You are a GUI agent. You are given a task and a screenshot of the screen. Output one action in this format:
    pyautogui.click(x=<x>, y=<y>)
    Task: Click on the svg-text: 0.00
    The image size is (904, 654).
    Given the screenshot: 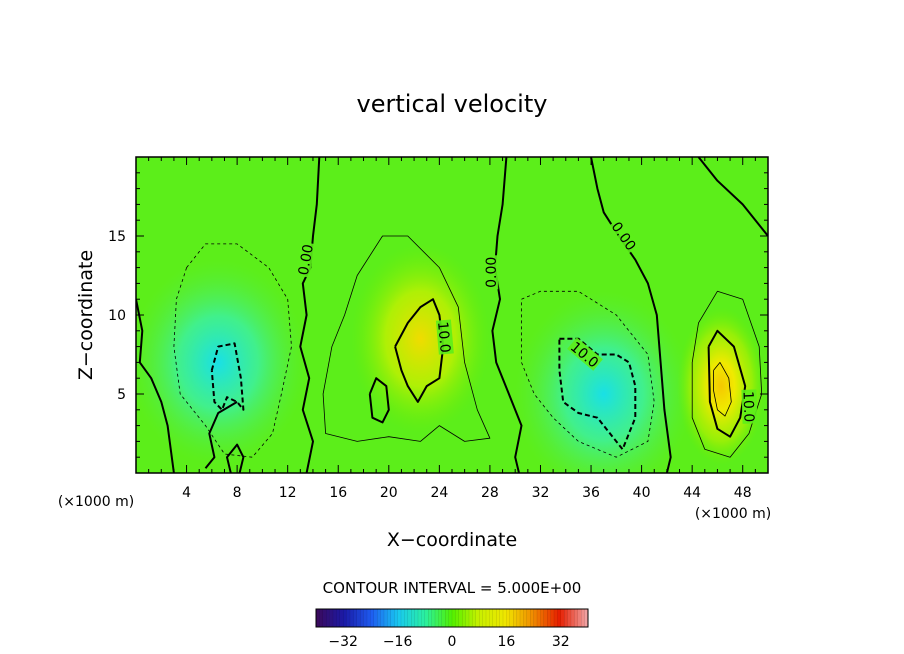 What is the action you would take?
    pyautogui.click(x=306, y=259)
    